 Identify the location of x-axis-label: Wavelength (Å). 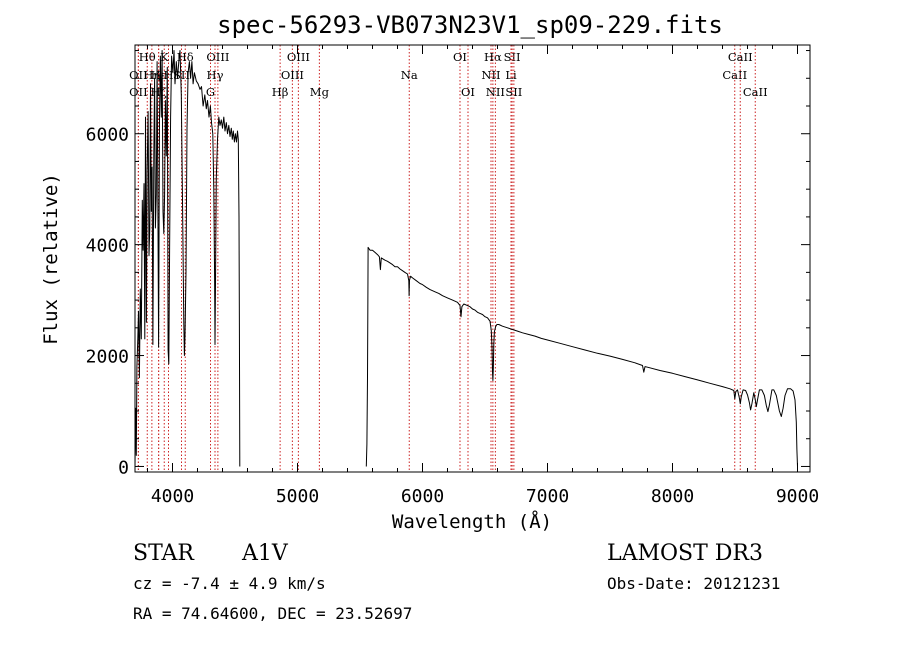
(472, 521).